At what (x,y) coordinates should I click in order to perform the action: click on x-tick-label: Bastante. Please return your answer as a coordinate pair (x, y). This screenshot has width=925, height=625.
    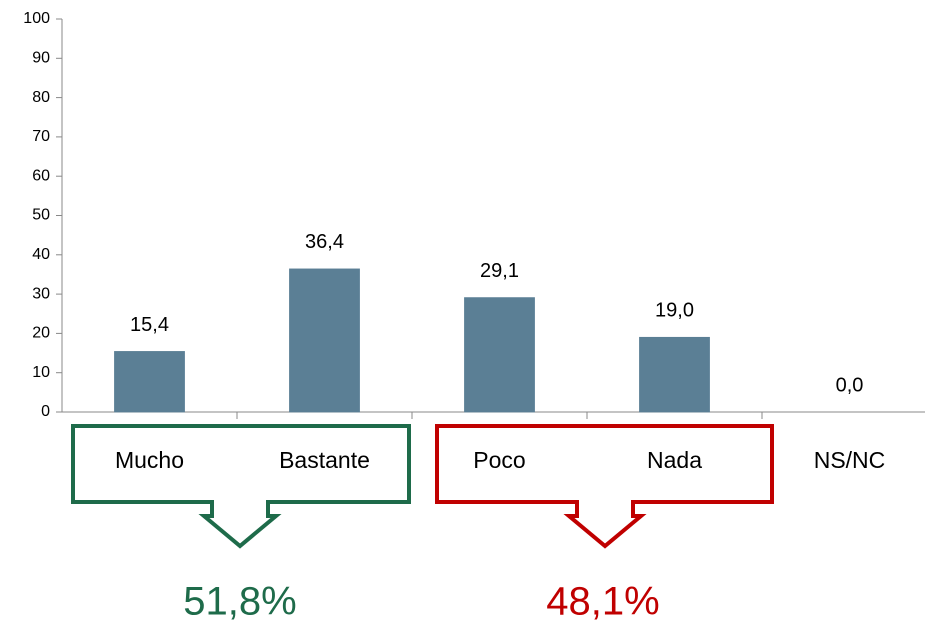
    Looking at the image, I should click on (324, 460).